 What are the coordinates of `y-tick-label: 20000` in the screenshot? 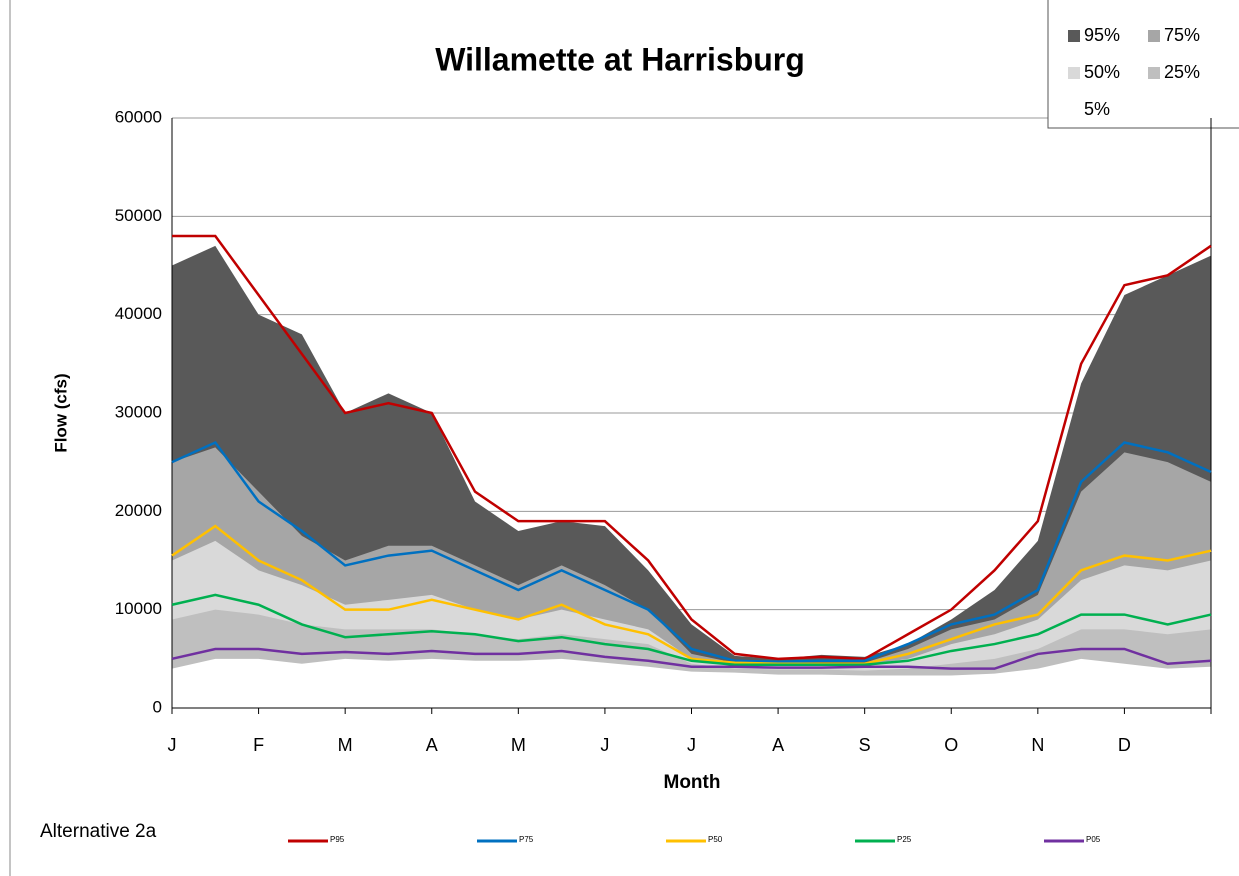 It's located at (138, 510).